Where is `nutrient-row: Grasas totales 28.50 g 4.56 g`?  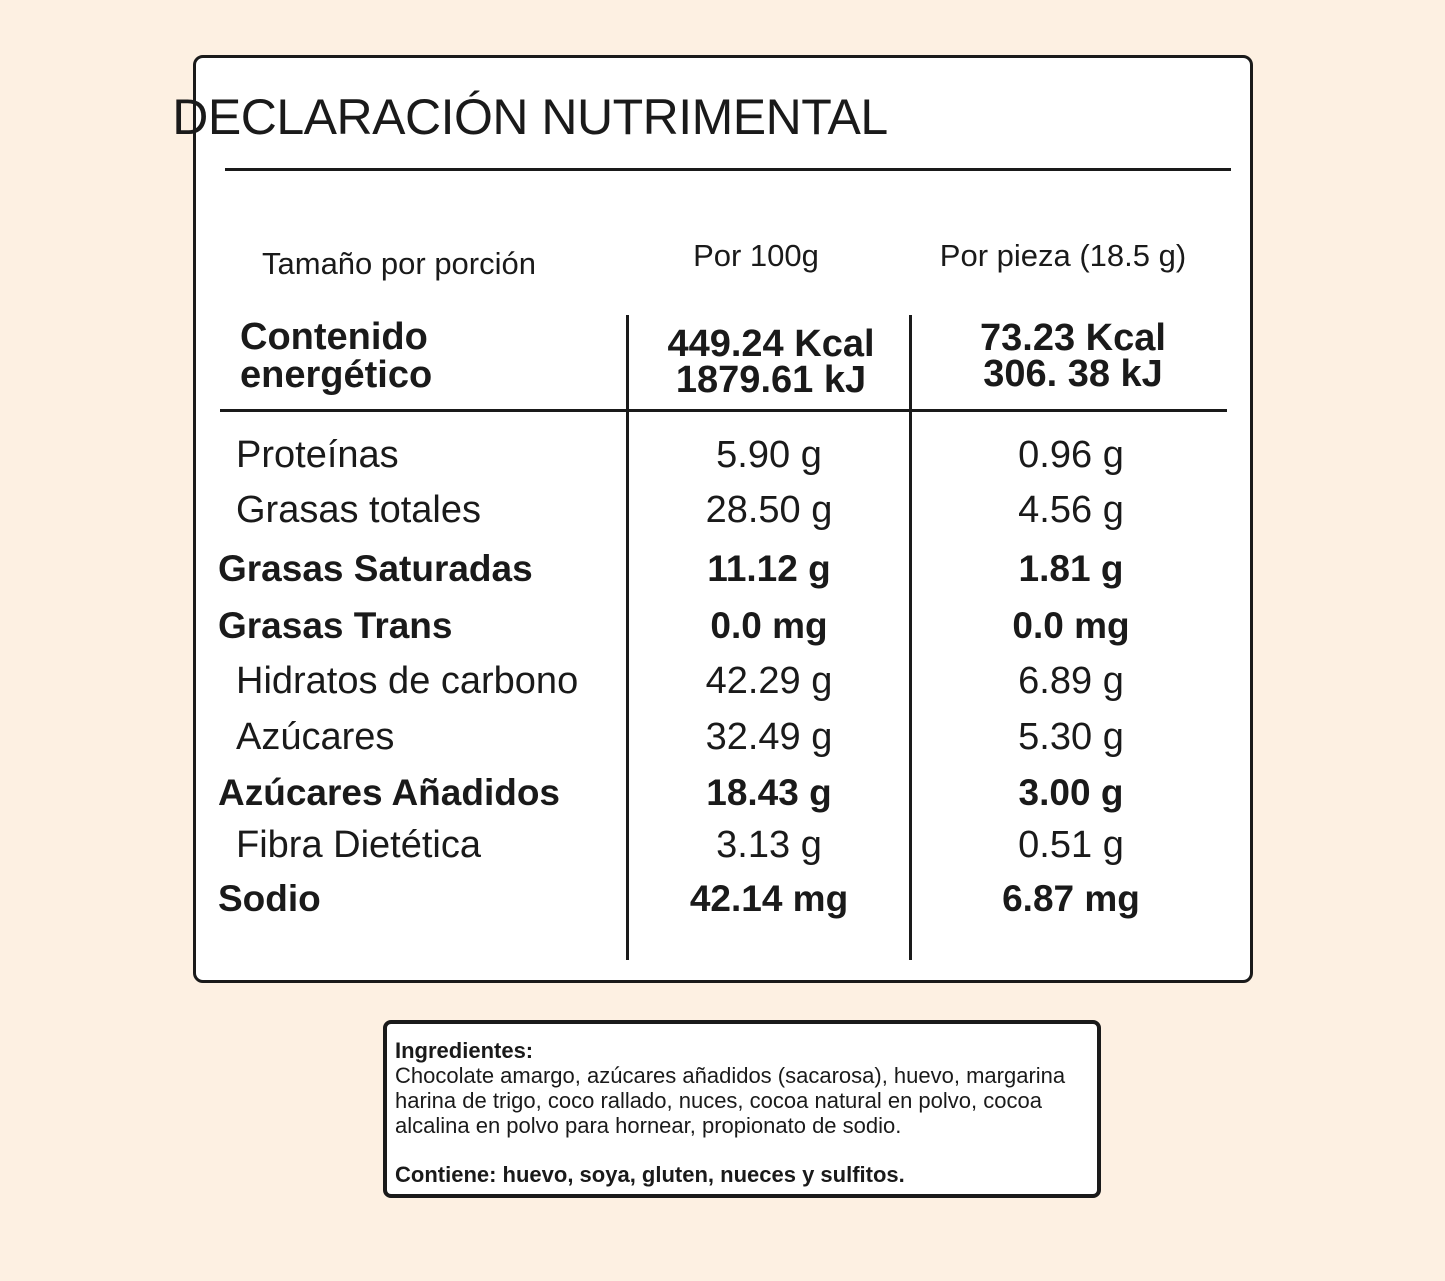
nutrient-row: Grasas totales 28.50 g 4.56 g is located at coordinates (722, 514).